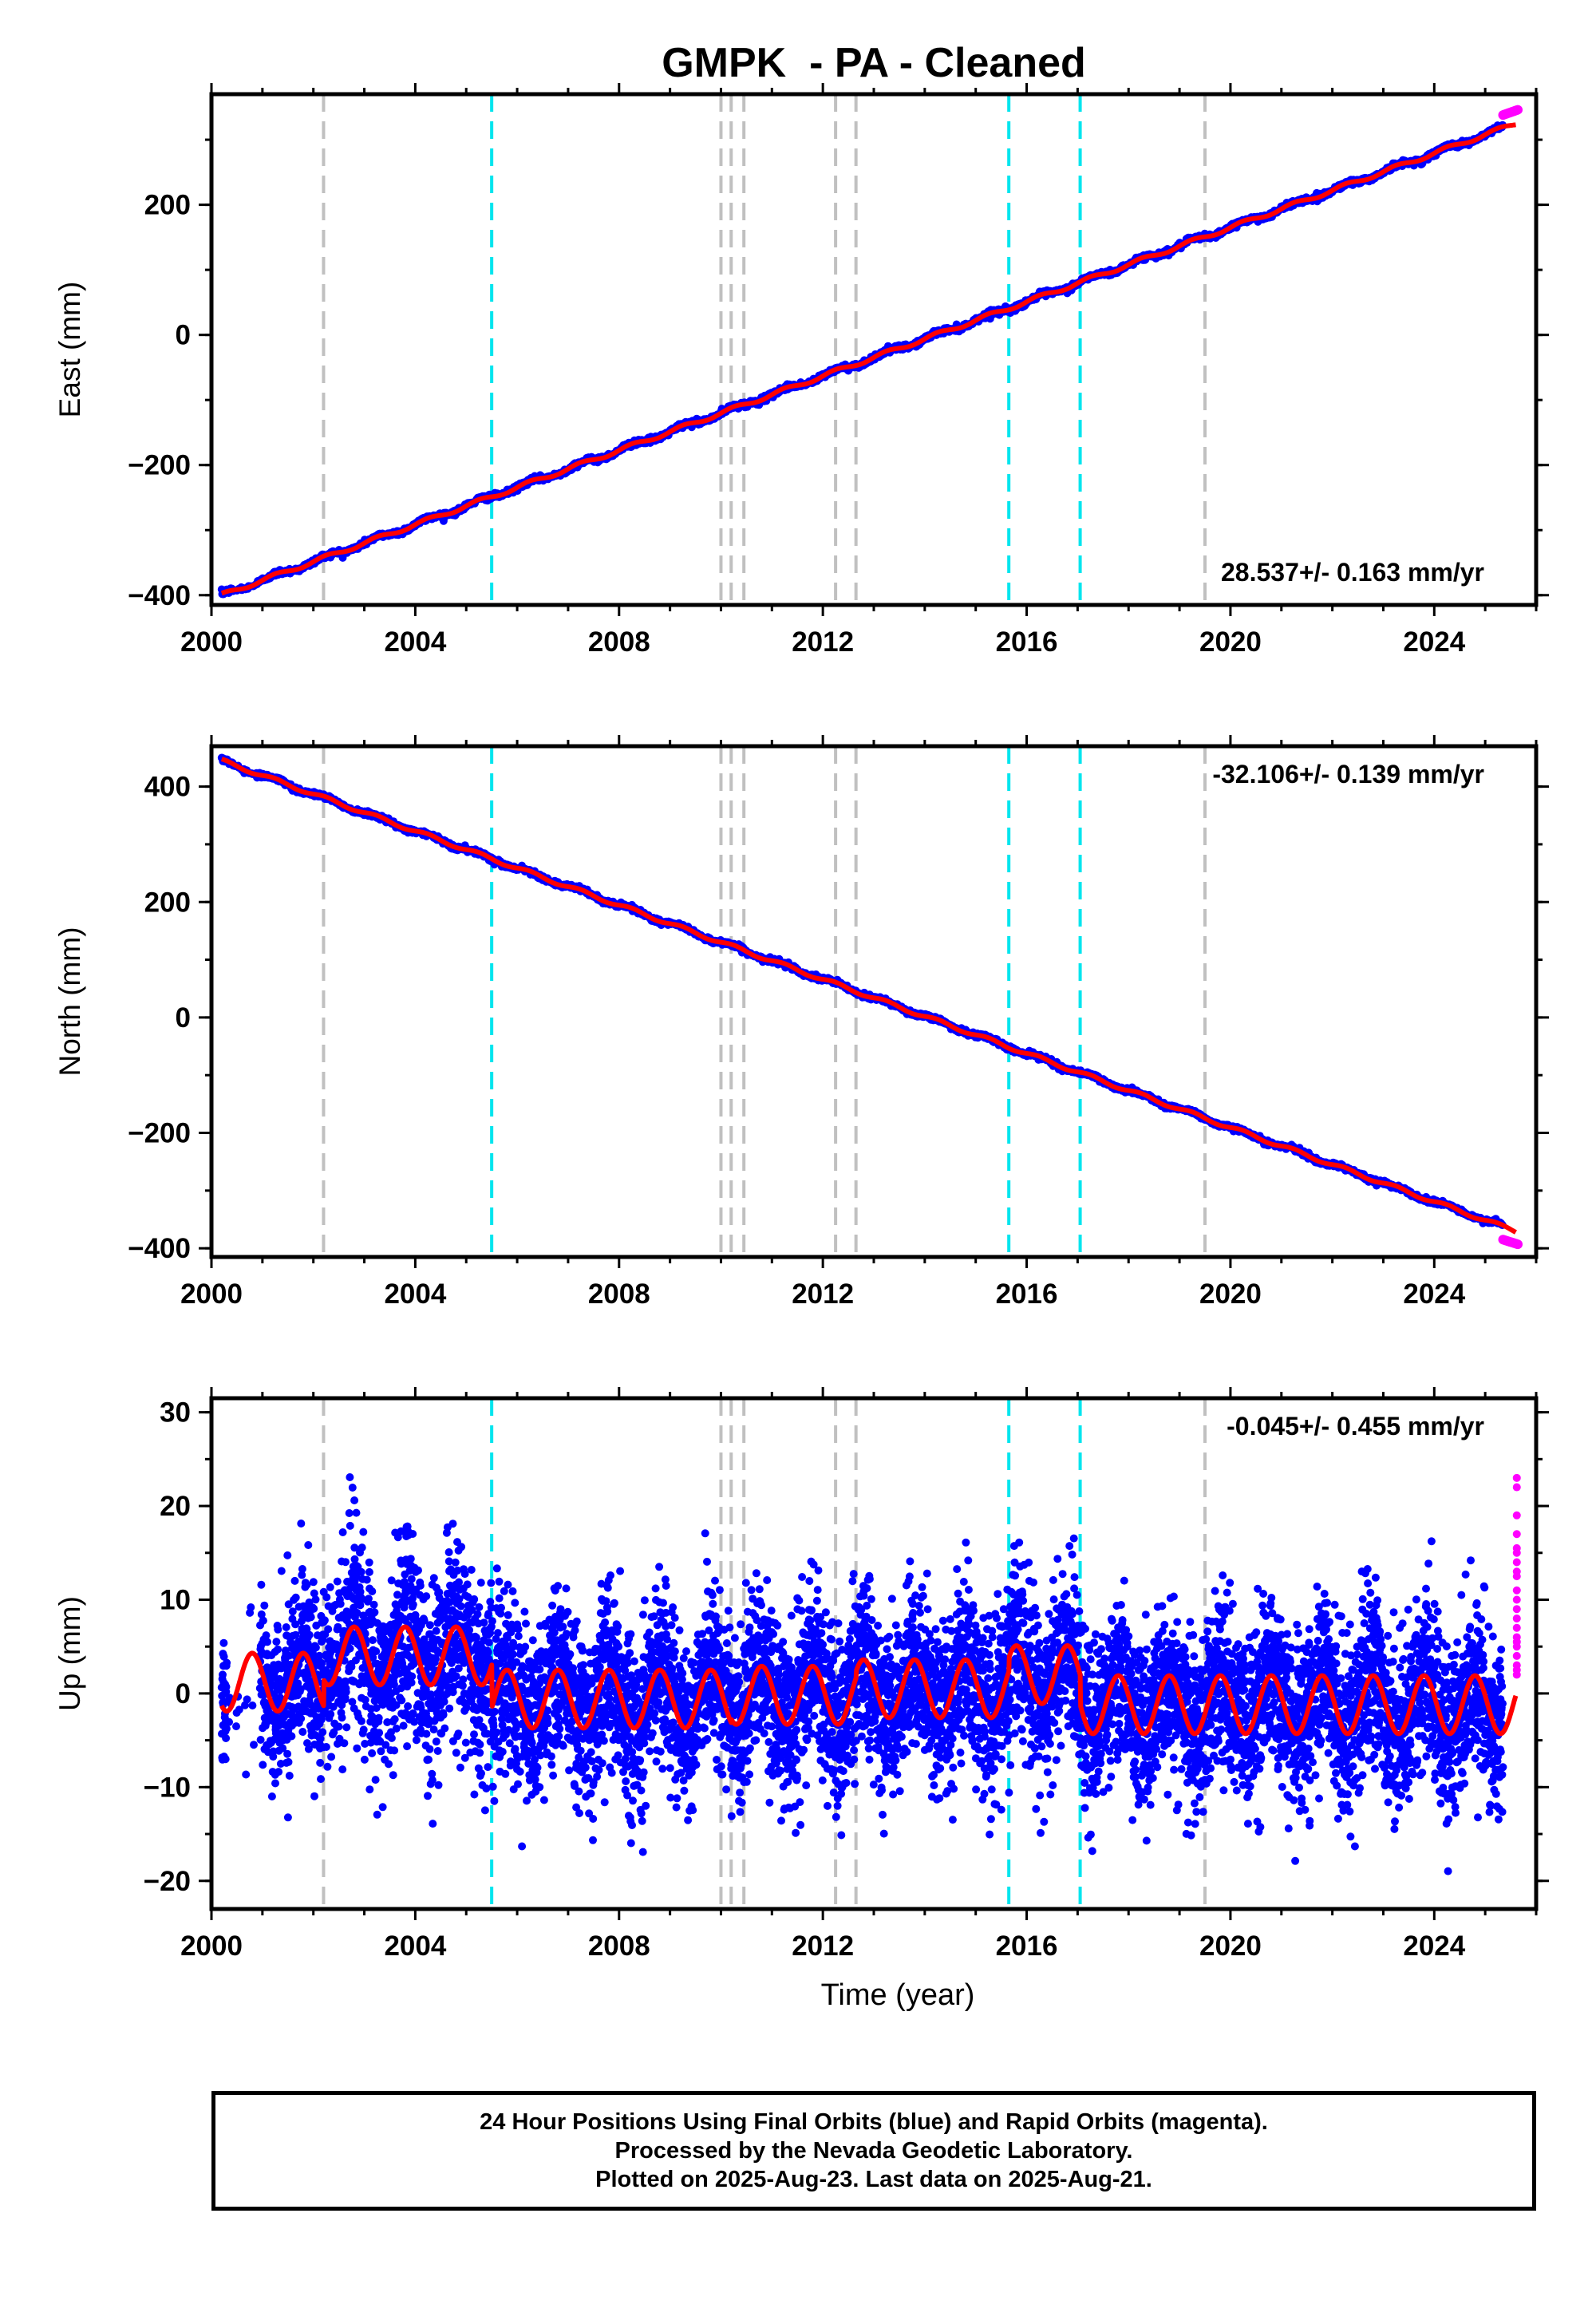  I want to click on final-orbit-points-up, so click(862, 1674).